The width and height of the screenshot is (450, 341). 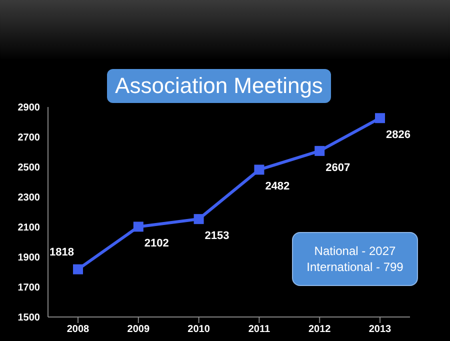 I want to click on y-tick-label: 2100, so click(x=29, y=228).